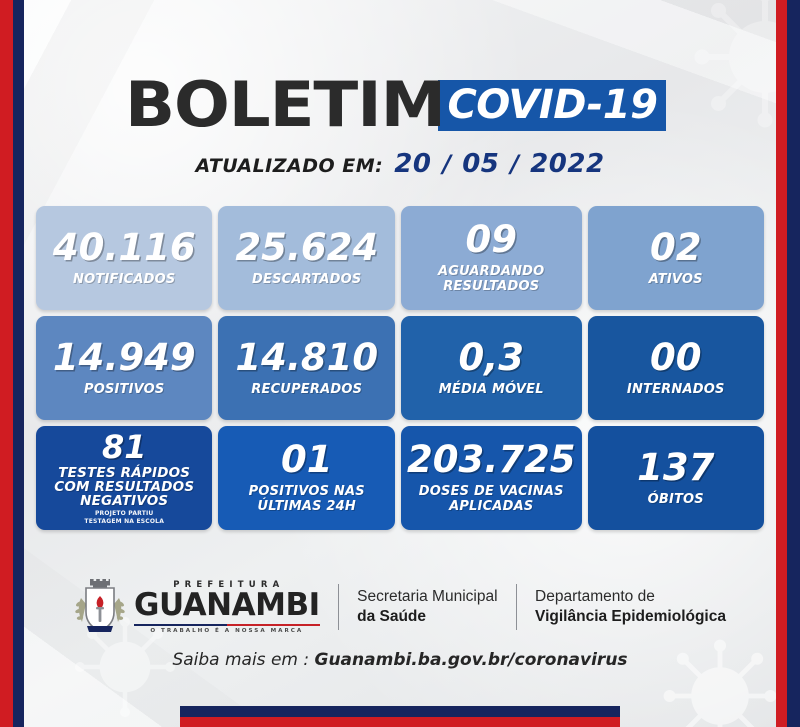 The image size is (800, 727). Describe the element at coordinates (676, 467) in the screenshot. I see `stat-value: 137` at that location.